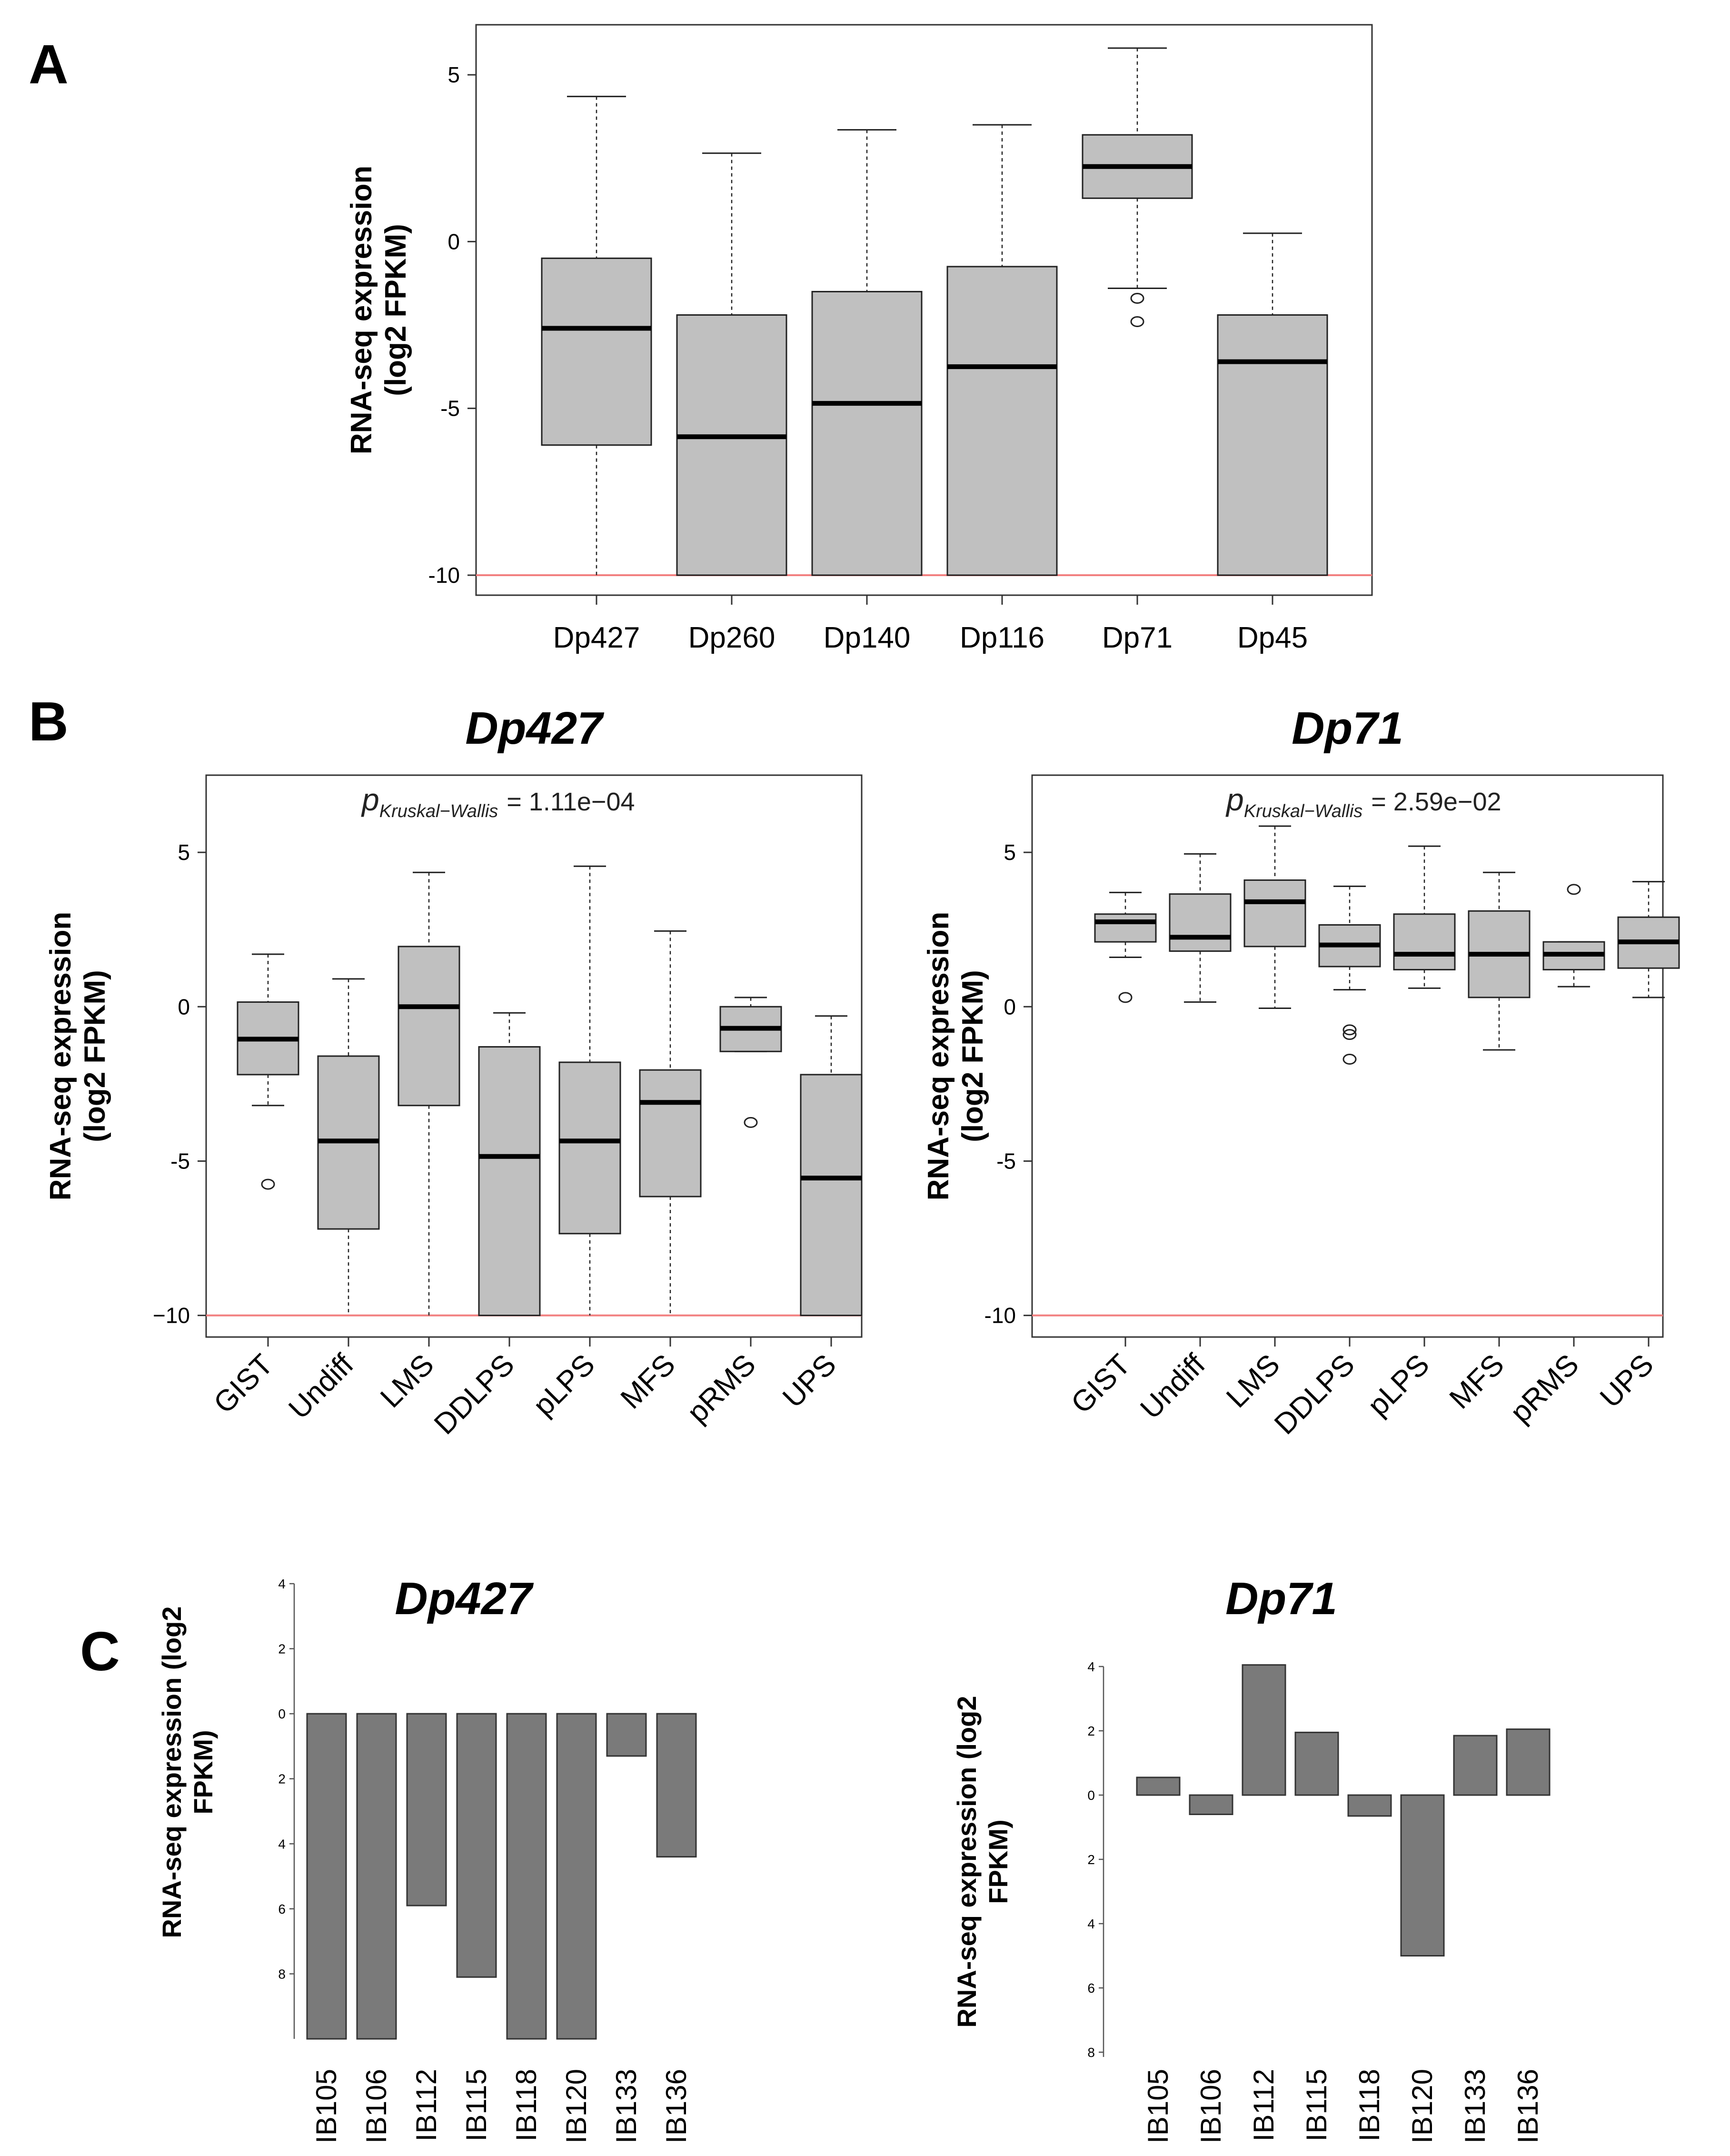 The width and height of the screenshot is (1730, 2156). Describe the element at coordinates (1125, 928) in the screenshot. I see `box-GIST` at that location.